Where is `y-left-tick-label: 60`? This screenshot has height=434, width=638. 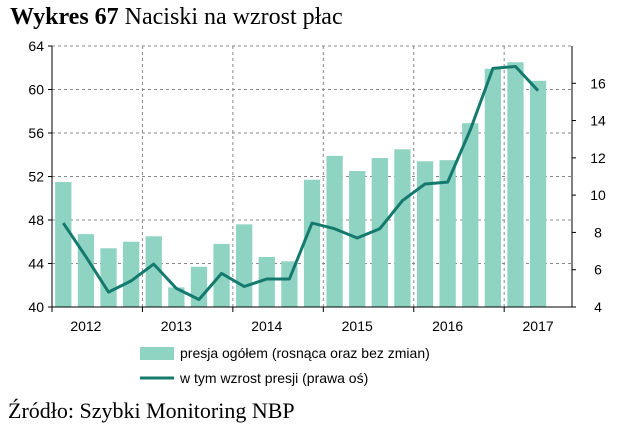
y-left-tick-label: 60 is located at coordinates (36, 90).